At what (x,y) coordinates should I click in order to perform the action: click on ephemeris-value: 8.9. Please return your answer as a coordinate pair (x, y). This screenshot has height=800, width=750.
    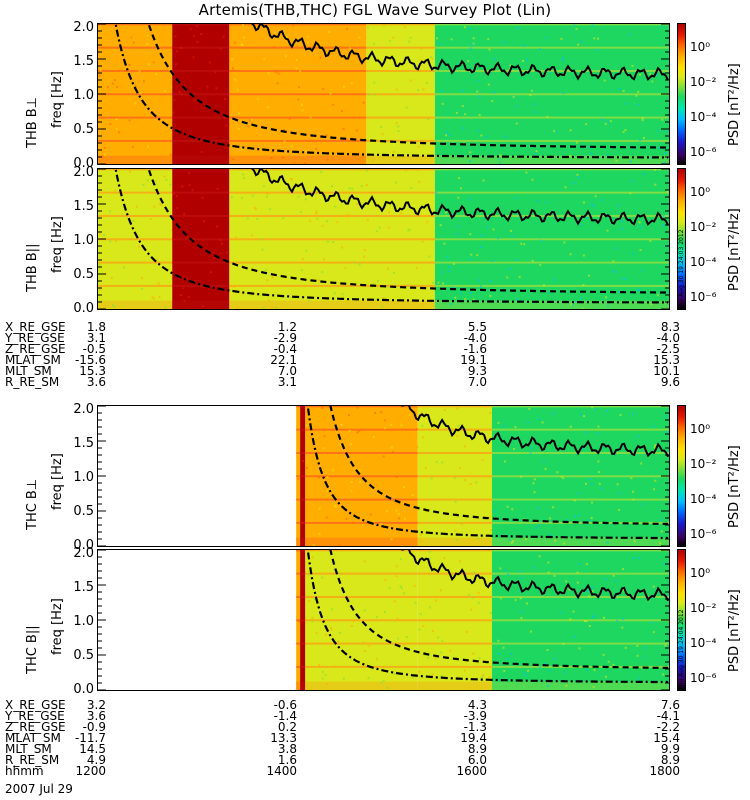
    Looking at the image, I should click on (477, 749).